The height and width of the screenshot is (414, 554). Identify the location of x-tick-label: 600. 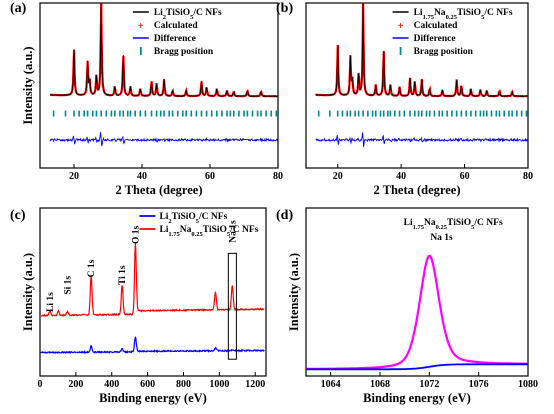
(147, 384).